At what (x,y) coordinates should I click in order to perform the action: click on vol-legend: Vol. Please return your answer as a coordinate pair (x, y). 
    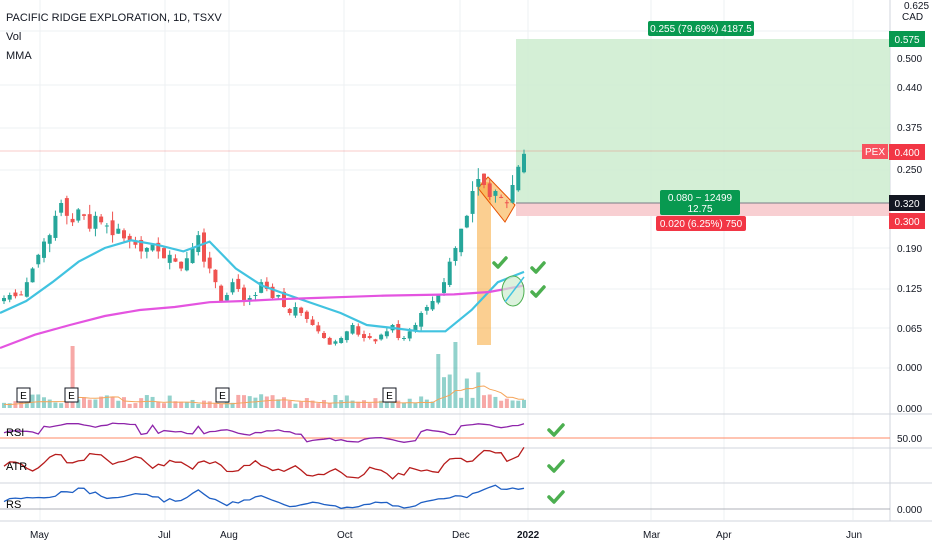
    Looking at the image, I should click on (14, 37).